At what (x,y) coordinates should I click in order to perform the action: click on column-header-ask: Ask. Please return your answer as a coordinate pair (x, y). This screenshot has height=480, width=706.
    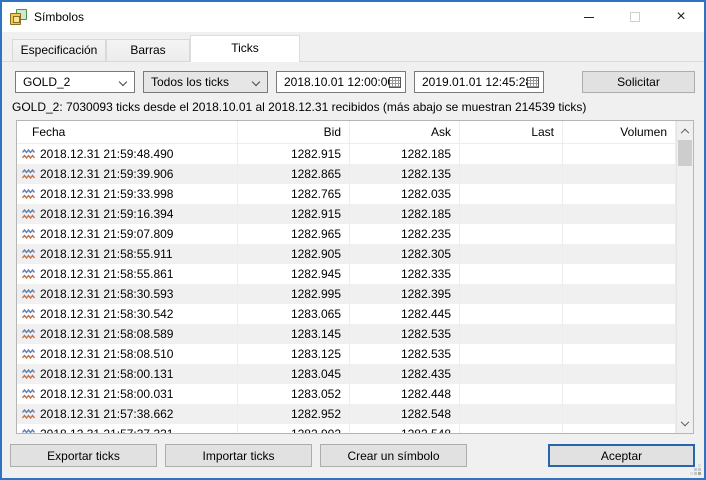
    Looking at the image, I should click on (405, 132).